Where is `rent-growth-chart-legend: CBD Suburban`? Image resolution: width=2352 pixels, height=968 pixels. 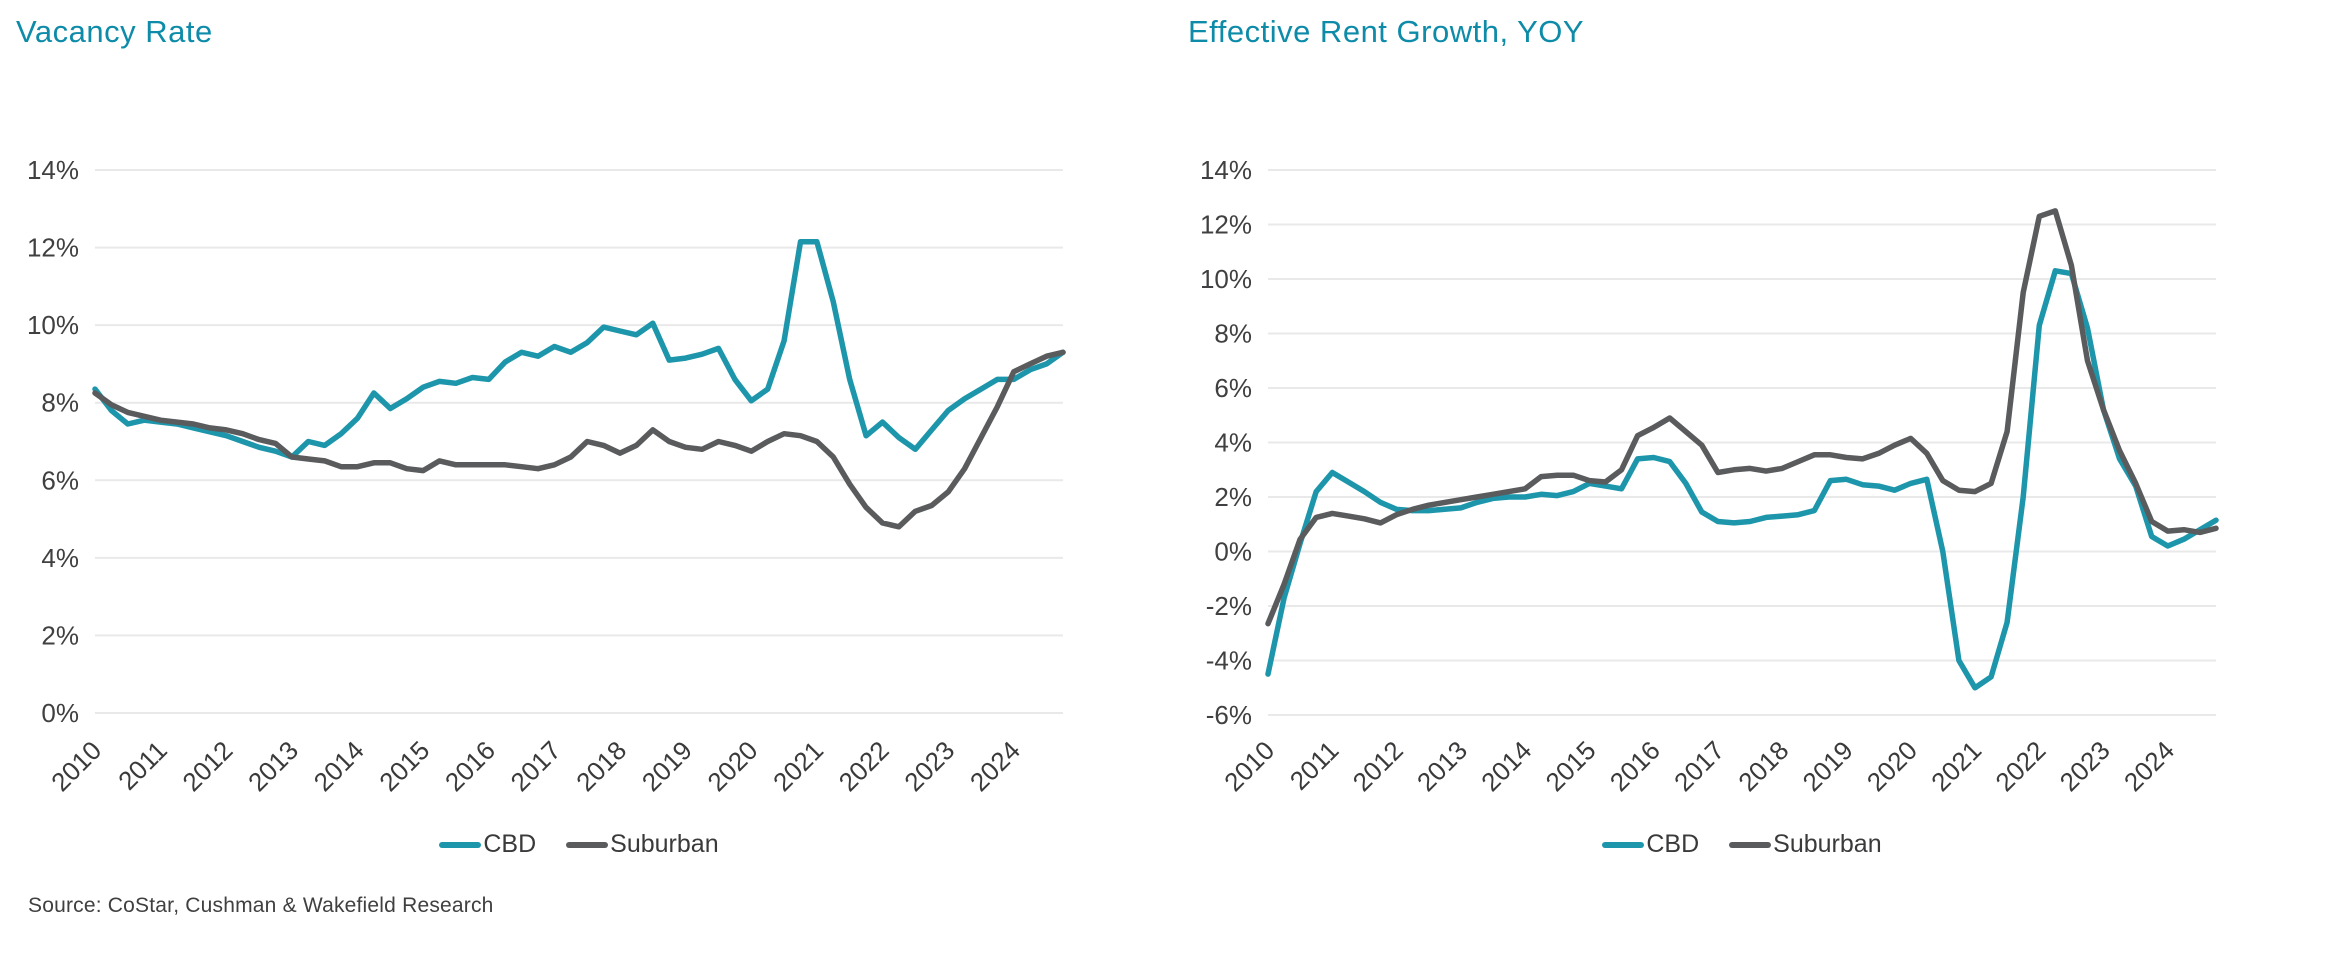 rent-growth-chart-legend: CBD Suburban is located at coordinates (1742, 844).